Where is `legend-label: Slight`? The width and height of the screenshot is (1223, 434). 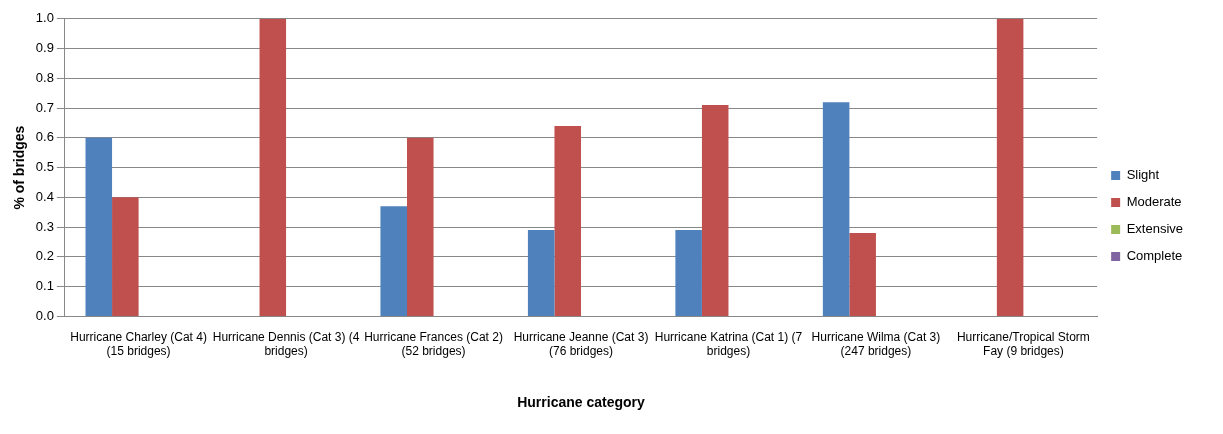 legend-label: Slight is located at coordinates (1143, 175).